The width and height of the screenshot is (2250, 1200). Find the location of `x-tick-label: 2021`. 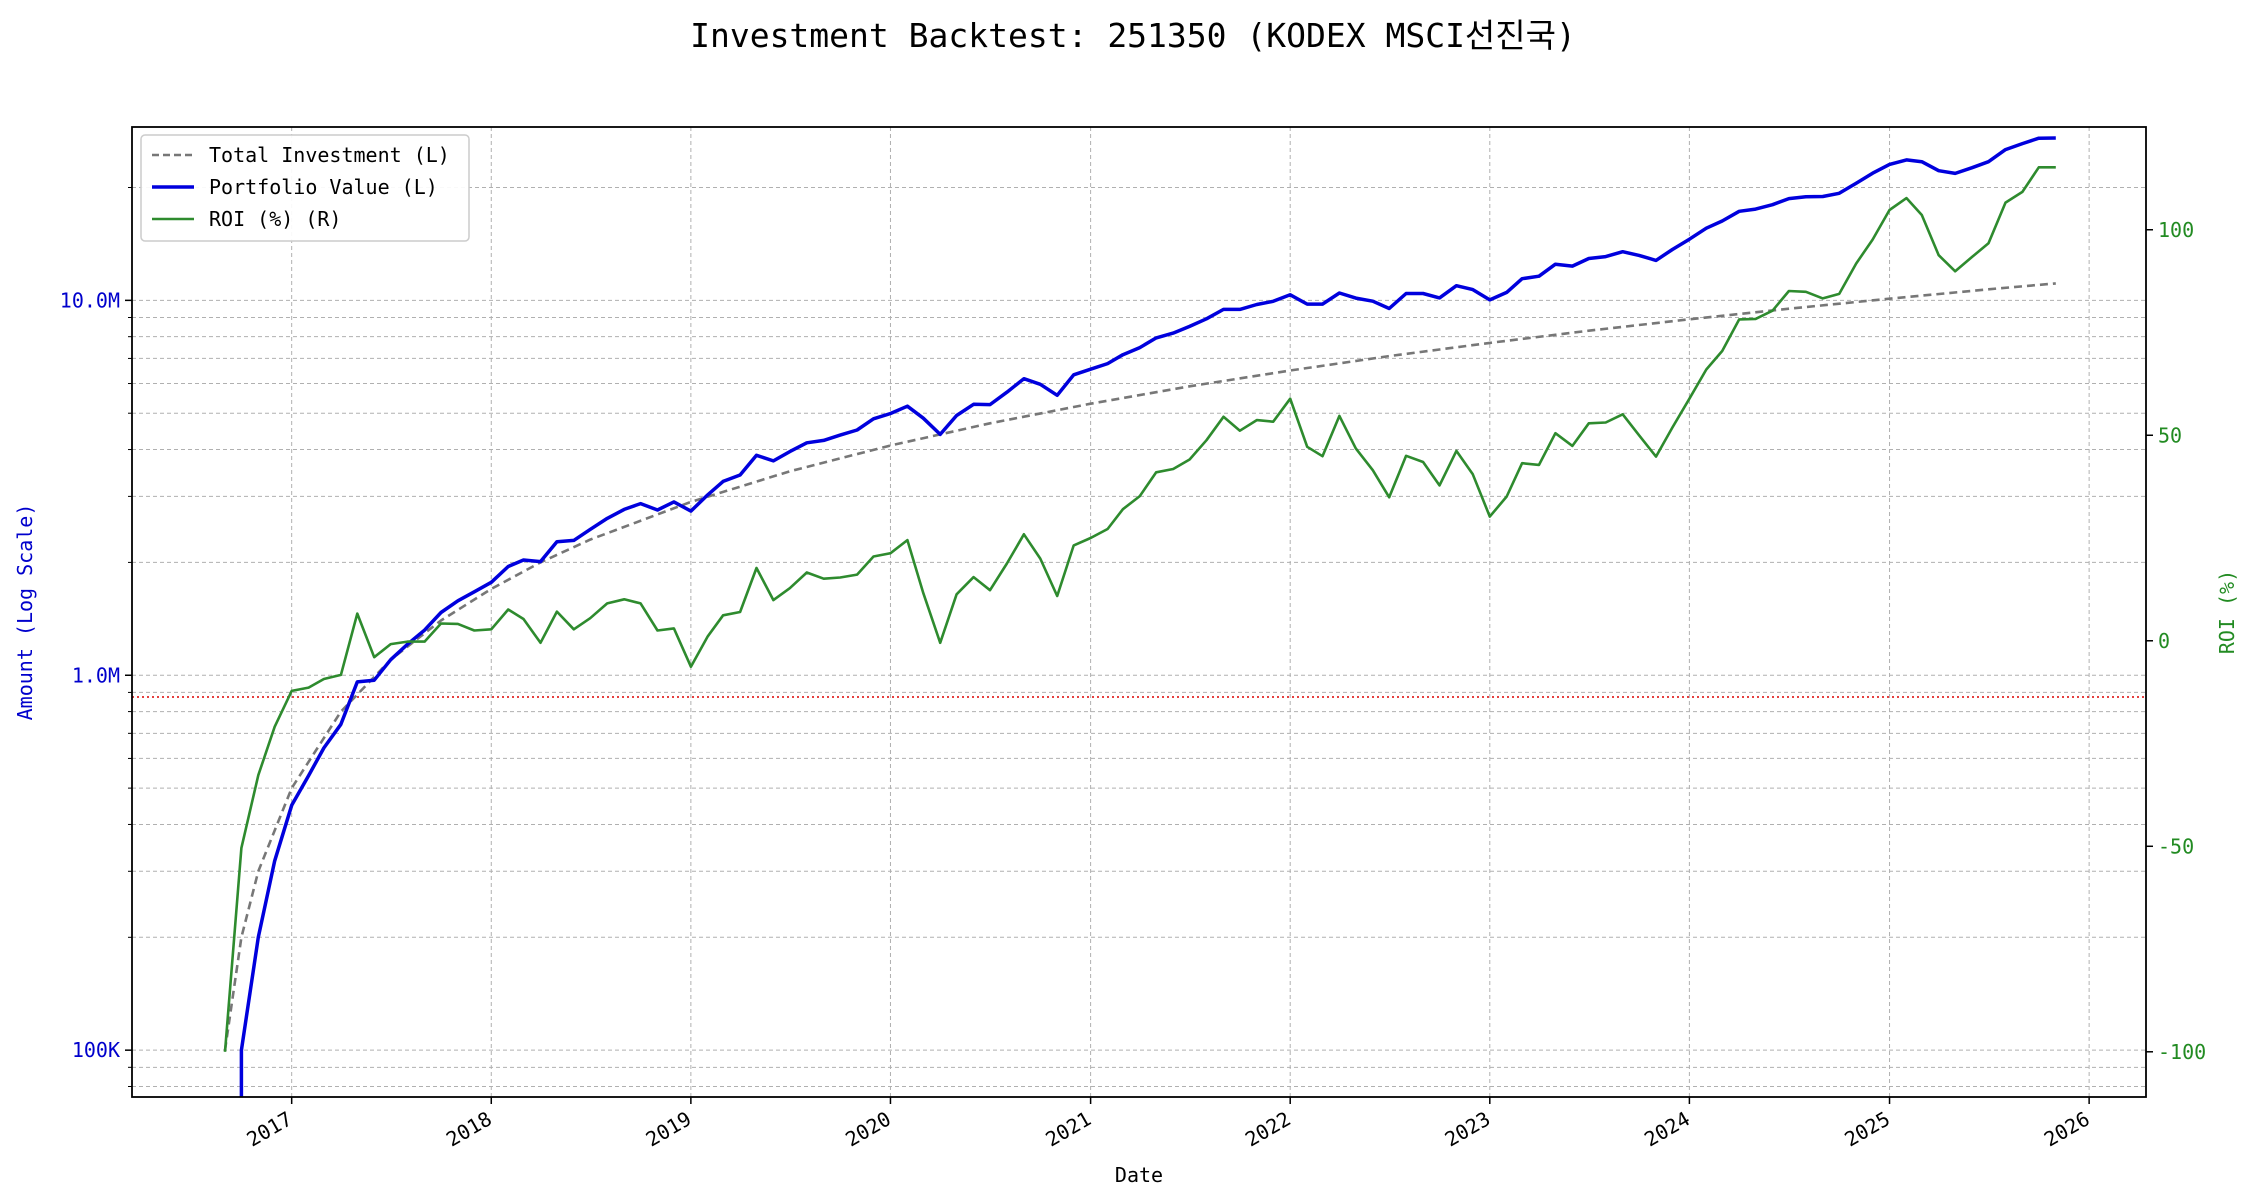

x-tick-label: 2021 is located at coordinates (1068, 1129).